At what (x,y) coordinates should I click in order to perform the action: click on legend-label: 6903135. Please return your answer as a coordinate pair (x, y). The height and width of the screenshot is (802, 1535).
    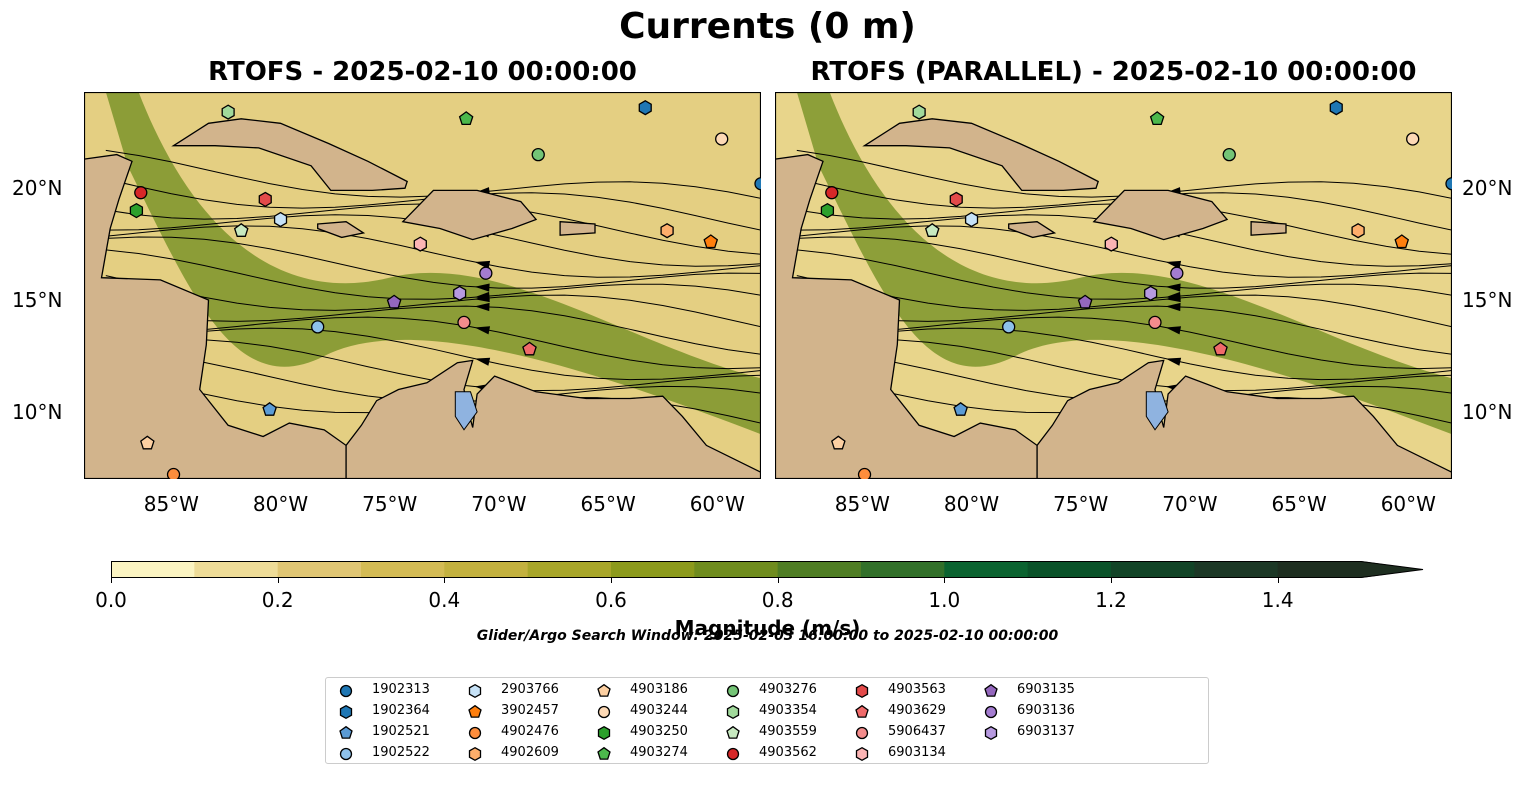
    Looking at the image, I should click on (1046, 689).